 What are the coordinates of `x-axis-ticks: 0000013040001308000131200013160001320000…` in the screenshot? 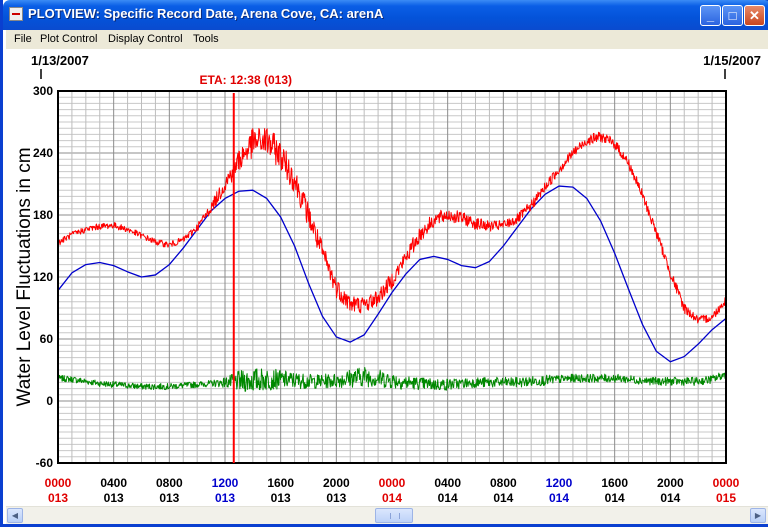 It's located at (392, 490).